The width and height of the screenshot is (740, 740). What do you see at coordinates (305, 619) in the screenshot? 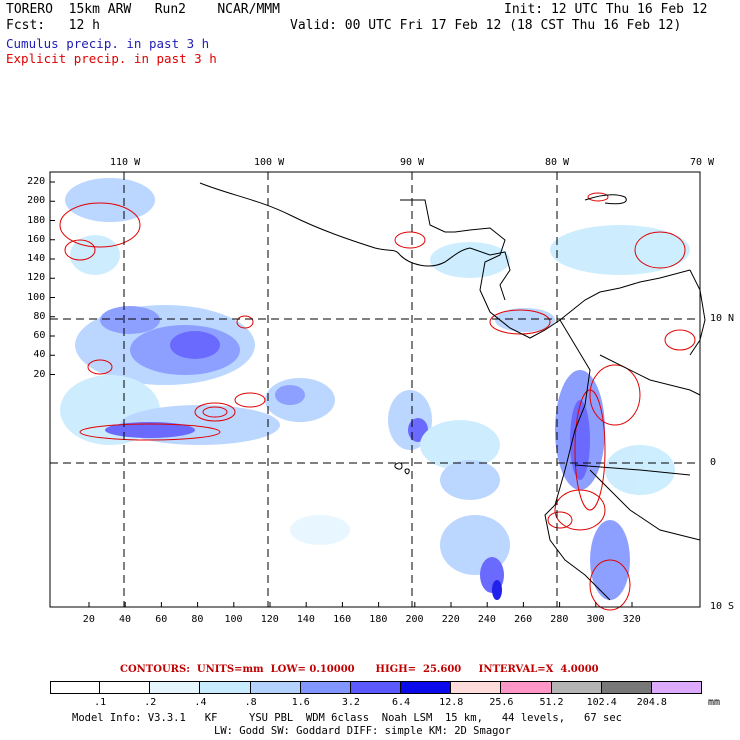
I see `bottom-tick-label: 140` at bounding box center [305, 619].